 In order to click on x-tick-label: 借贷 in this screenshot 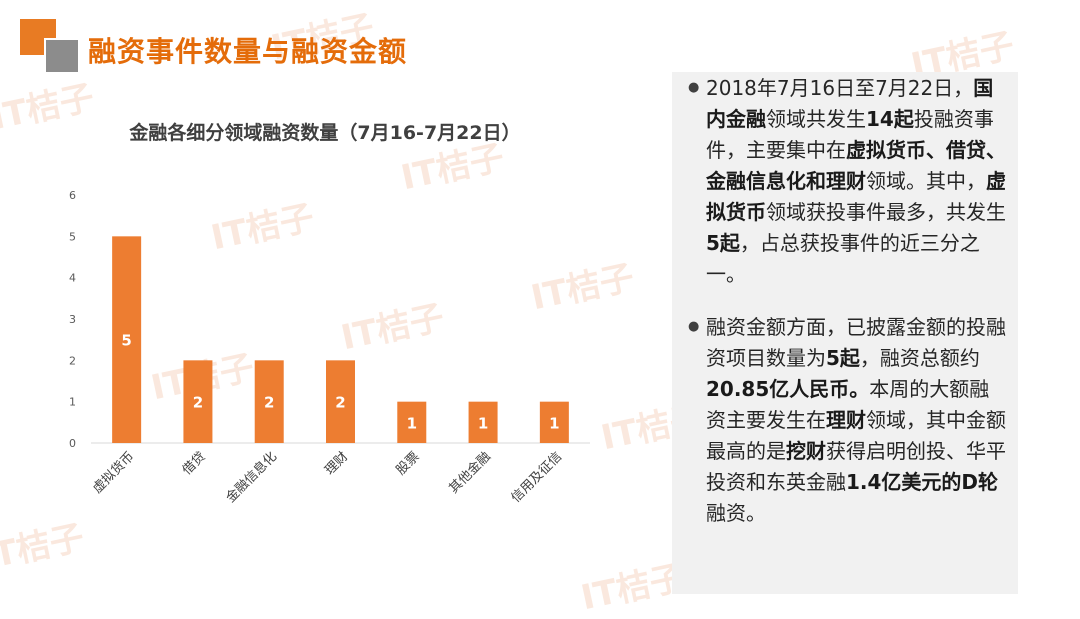, I will do `click(194, 463)`.